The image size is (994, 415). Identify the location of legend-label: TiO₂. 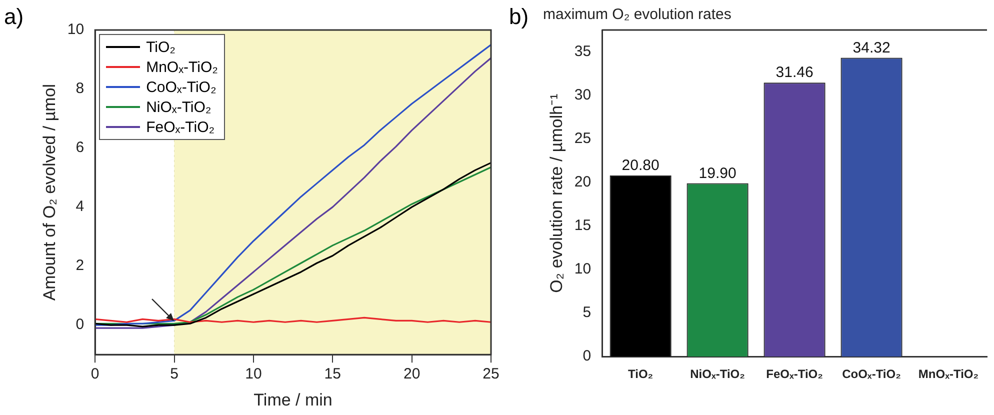
(161, 47).